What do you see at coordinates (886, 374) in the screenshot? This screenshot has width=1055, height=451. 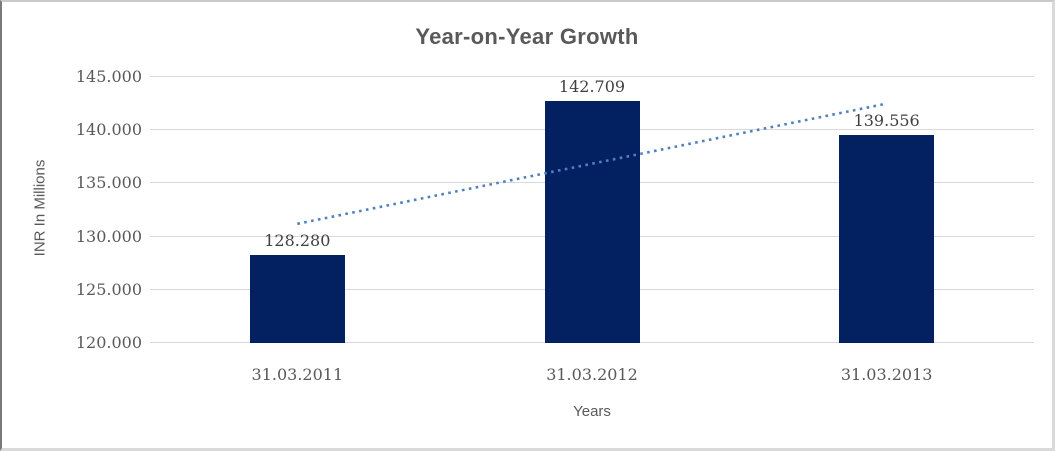 I see `x-tick-label: 31.03.2013` at bounding box center [886, 374].